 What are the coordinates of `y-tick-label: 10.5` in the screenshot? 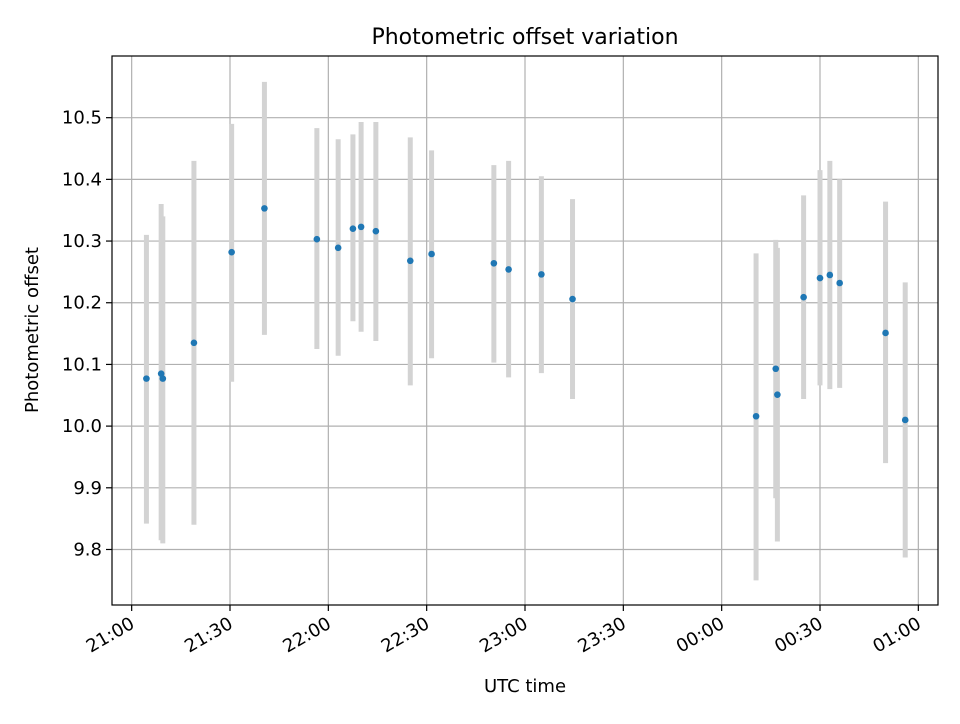 It's located at (82, 118).